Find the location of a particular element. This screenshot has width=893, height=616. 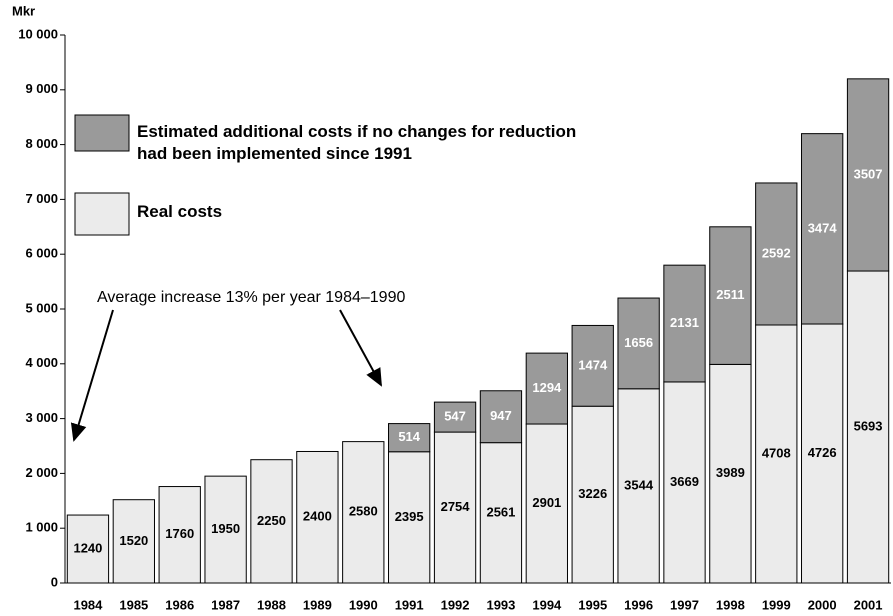

x-tick-label: 1994 is located at coordinates (547, 604).